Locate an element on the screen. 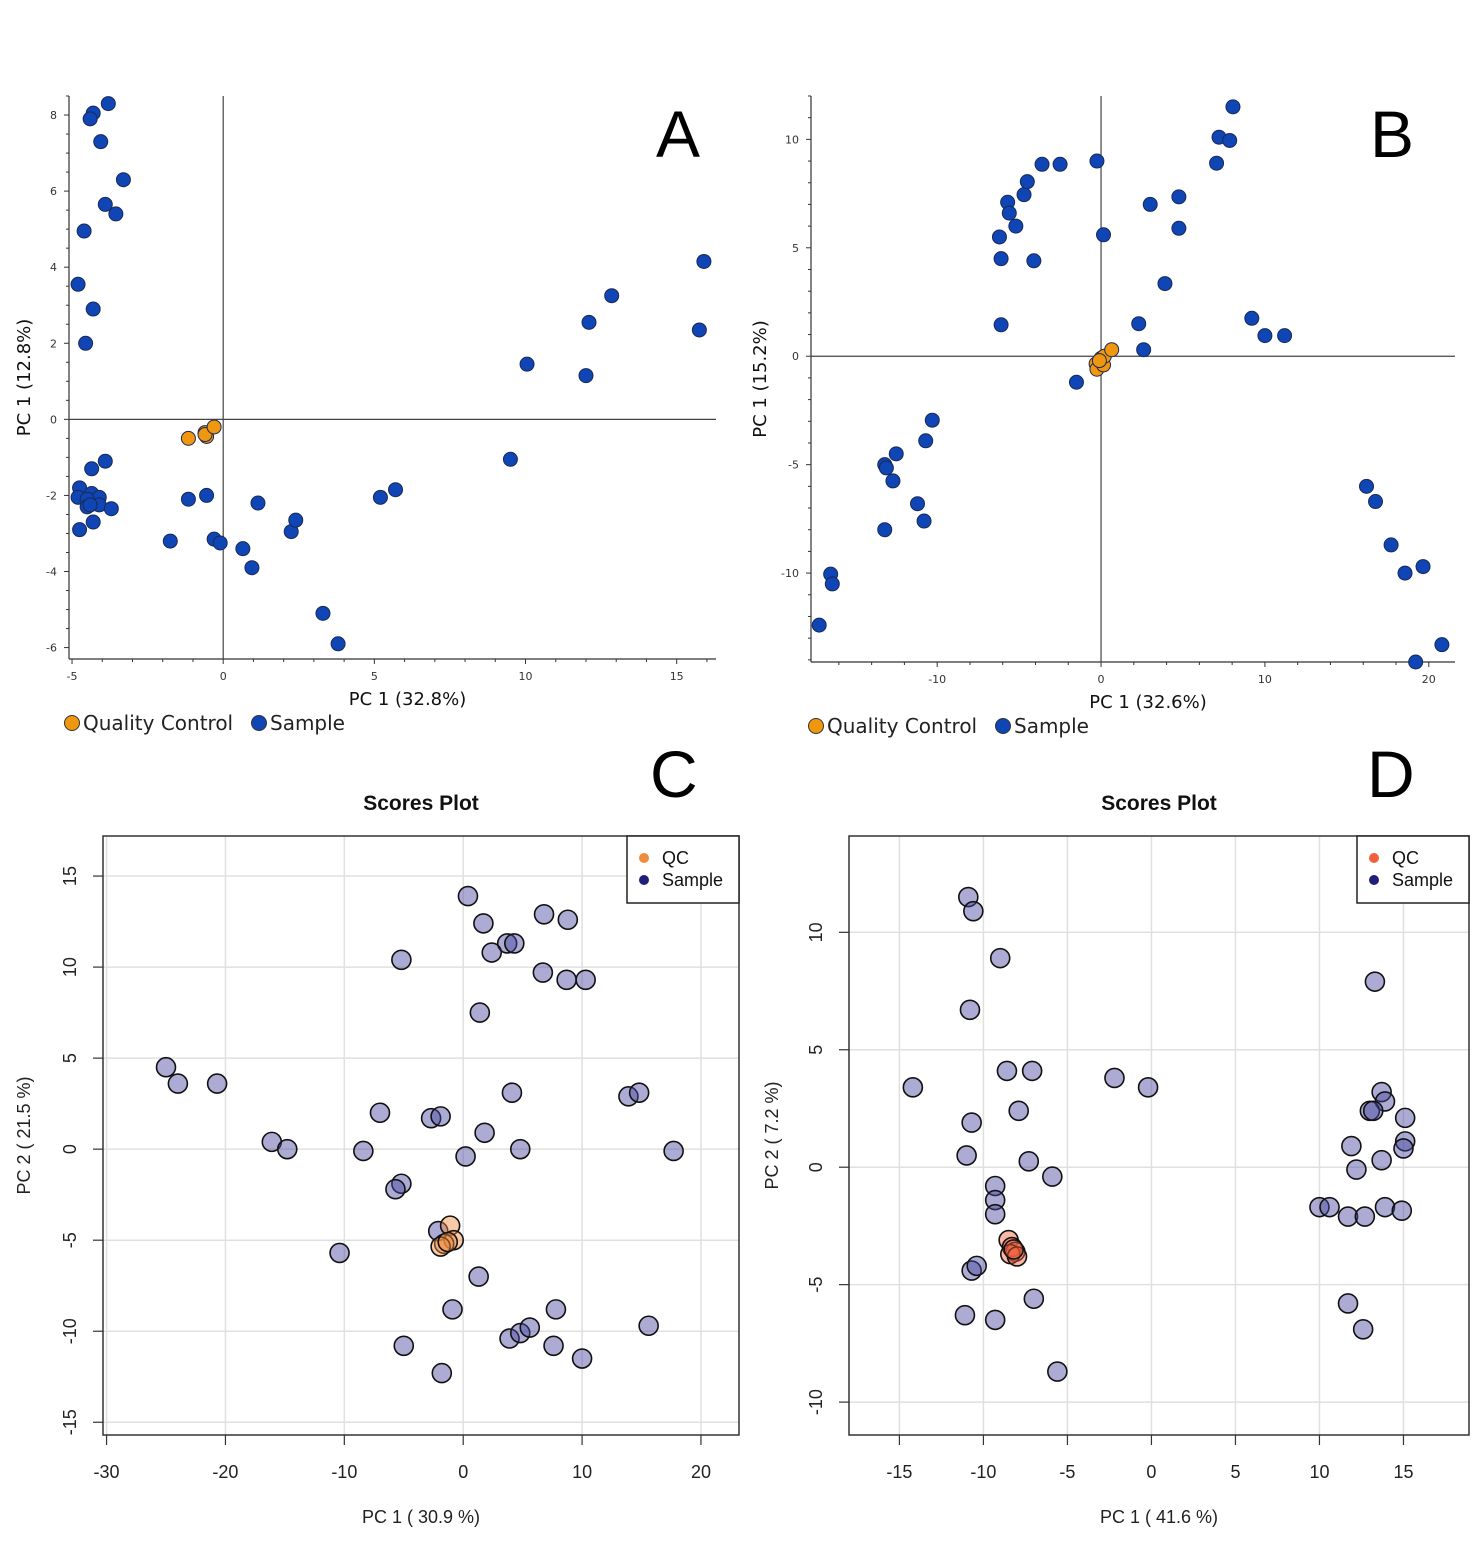 The height and width of the screenshot is (1560, 1482). y-axis-title: PC 1 (12.8%) is located at coordinates (24, 378).